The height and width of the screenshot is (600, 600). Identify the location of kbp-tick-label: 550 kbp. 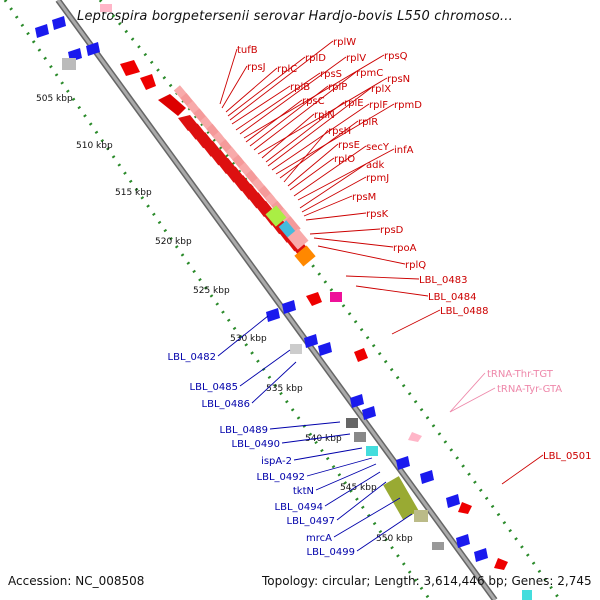
(394, 539).